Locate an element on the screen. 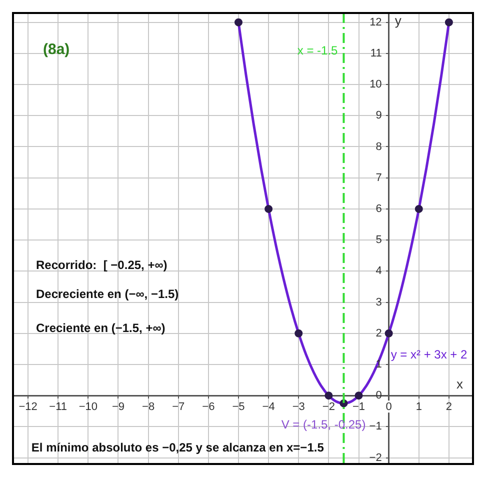 This screenshot has width=486, height=477. y-tick-label: −2 is located at coordinates (375, 458).